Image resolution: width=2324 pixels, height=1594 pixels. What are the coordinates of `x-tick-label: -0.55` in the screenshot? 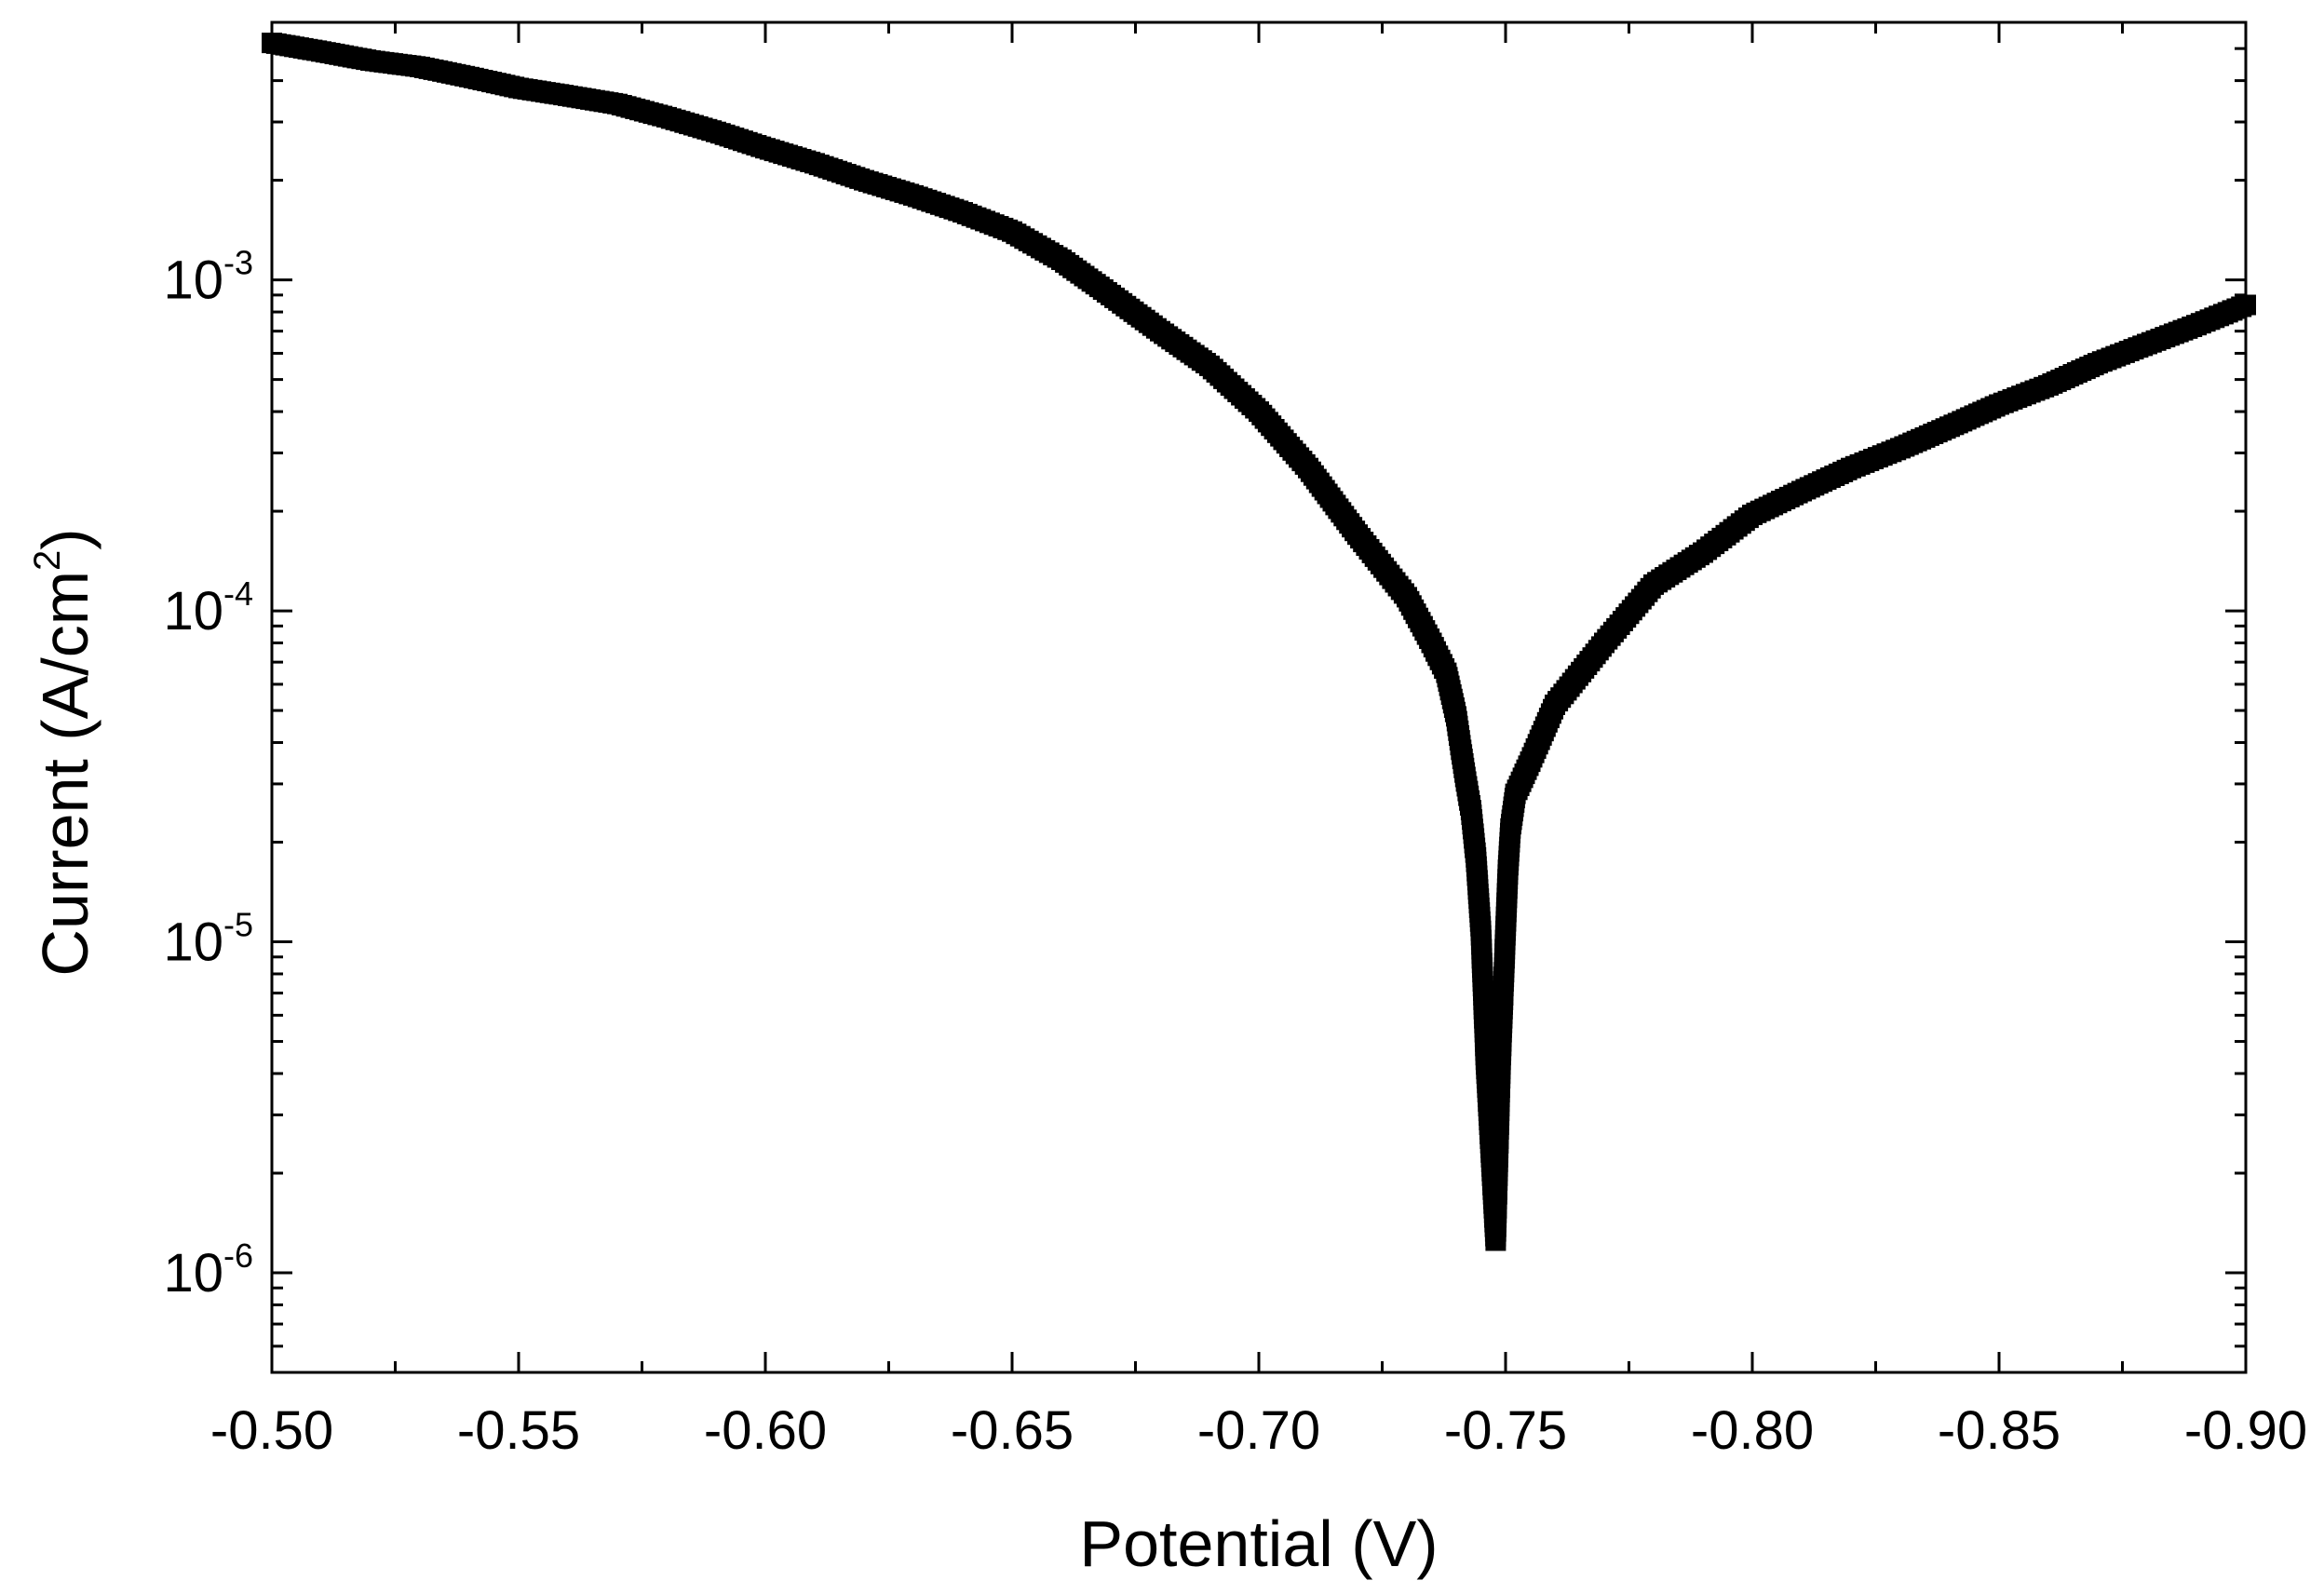 It's located at (519, 1430).